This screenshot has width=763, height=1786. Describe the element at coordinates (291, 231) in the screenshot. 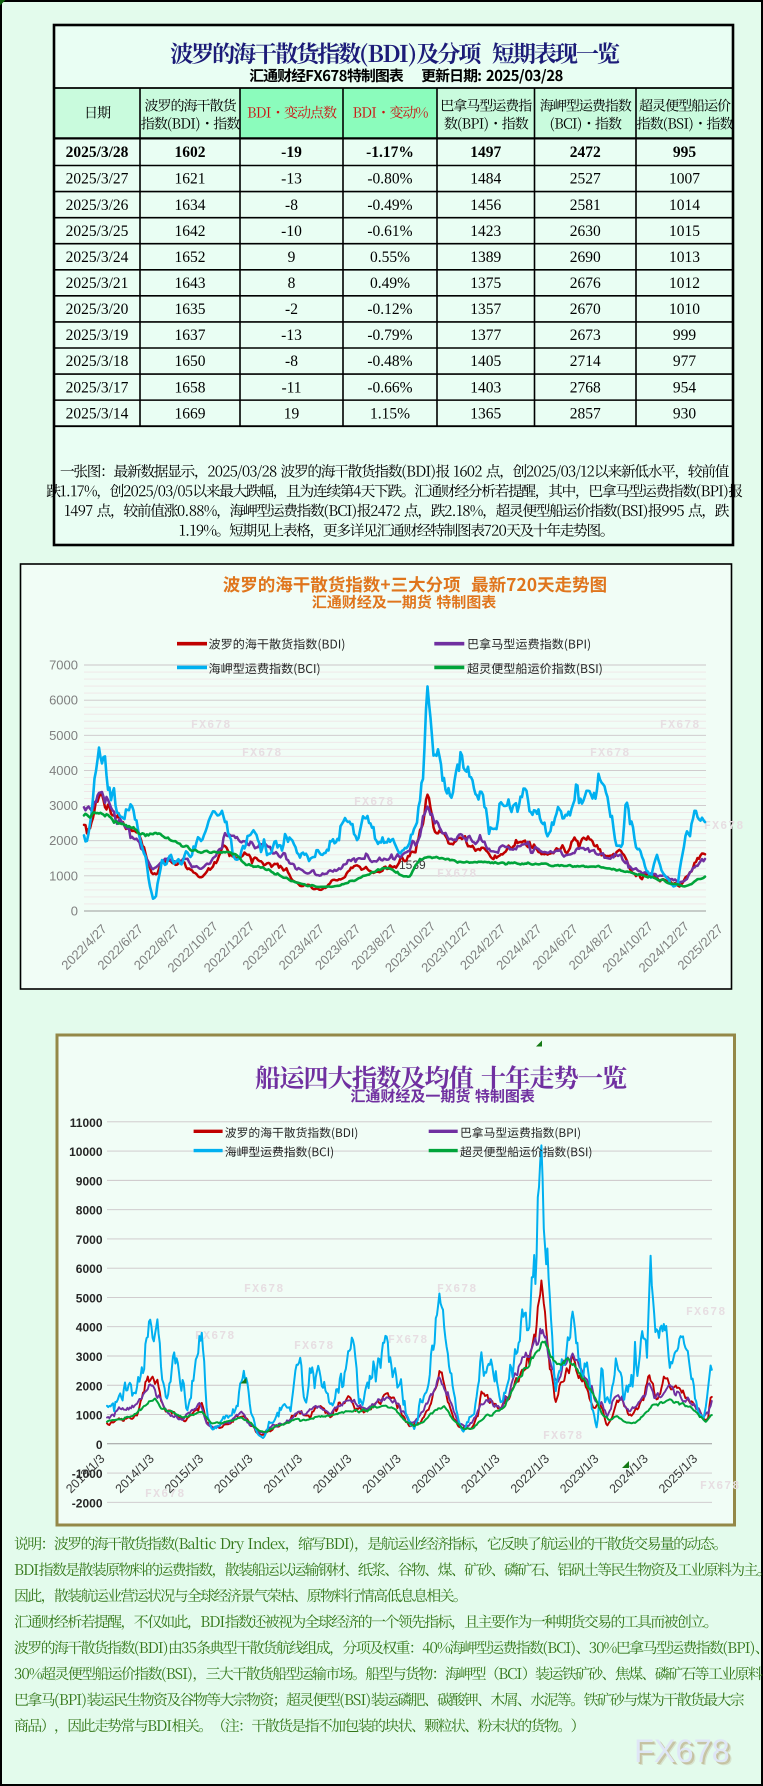

I see `svg-text: -10` at that location.